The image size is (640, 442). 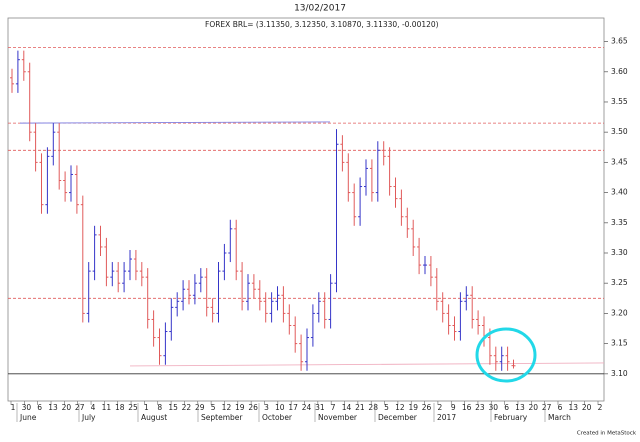 What do you see at coordinates (200, 407) in the screenshot?
I see `x-tick-label: 29` at bounding box center [200, 407].